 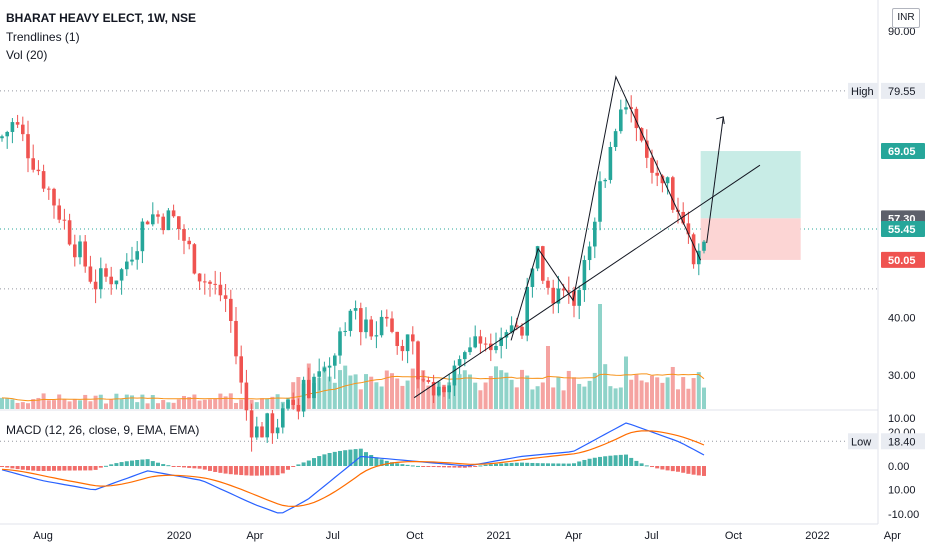 What do you see at coordinates (902, 32) in the screenshot?
I see `price-tick-label: 90.00` at bounding box center [902, 32].